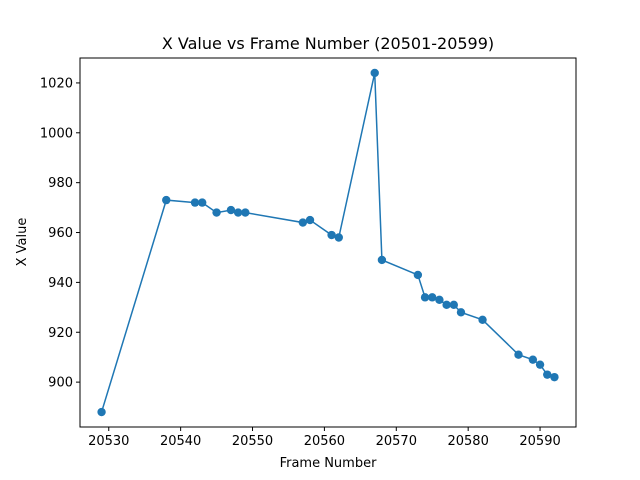  I want to click on y-axis-label: X Value, so click(22, 242).